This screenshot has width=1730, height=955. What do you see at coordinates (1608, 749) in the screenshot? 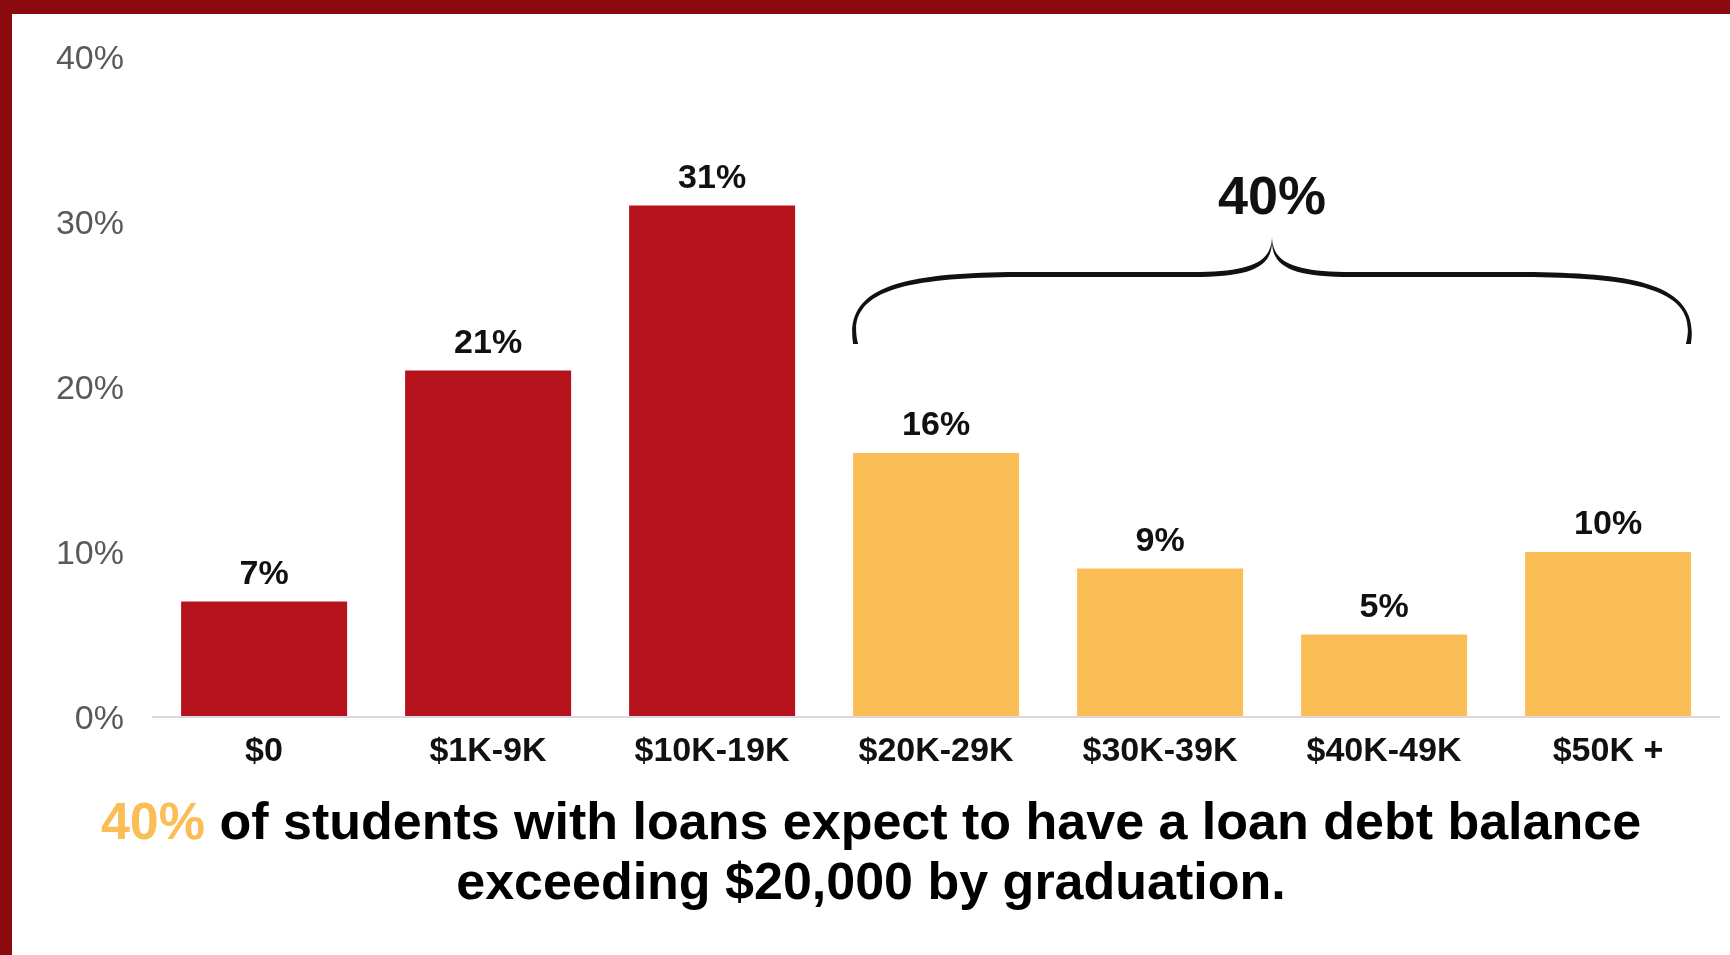
I see `x-tick-label: $50K +` at bounding box center [1608, 749].